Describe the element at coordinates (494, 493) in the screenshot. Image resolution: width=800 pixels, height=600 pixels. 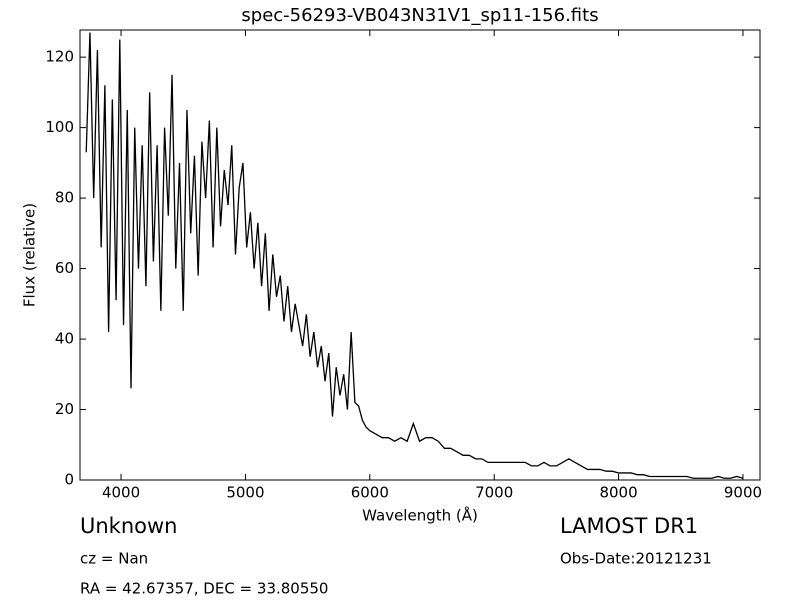
I see `x-tick-label: 7000` at that location.